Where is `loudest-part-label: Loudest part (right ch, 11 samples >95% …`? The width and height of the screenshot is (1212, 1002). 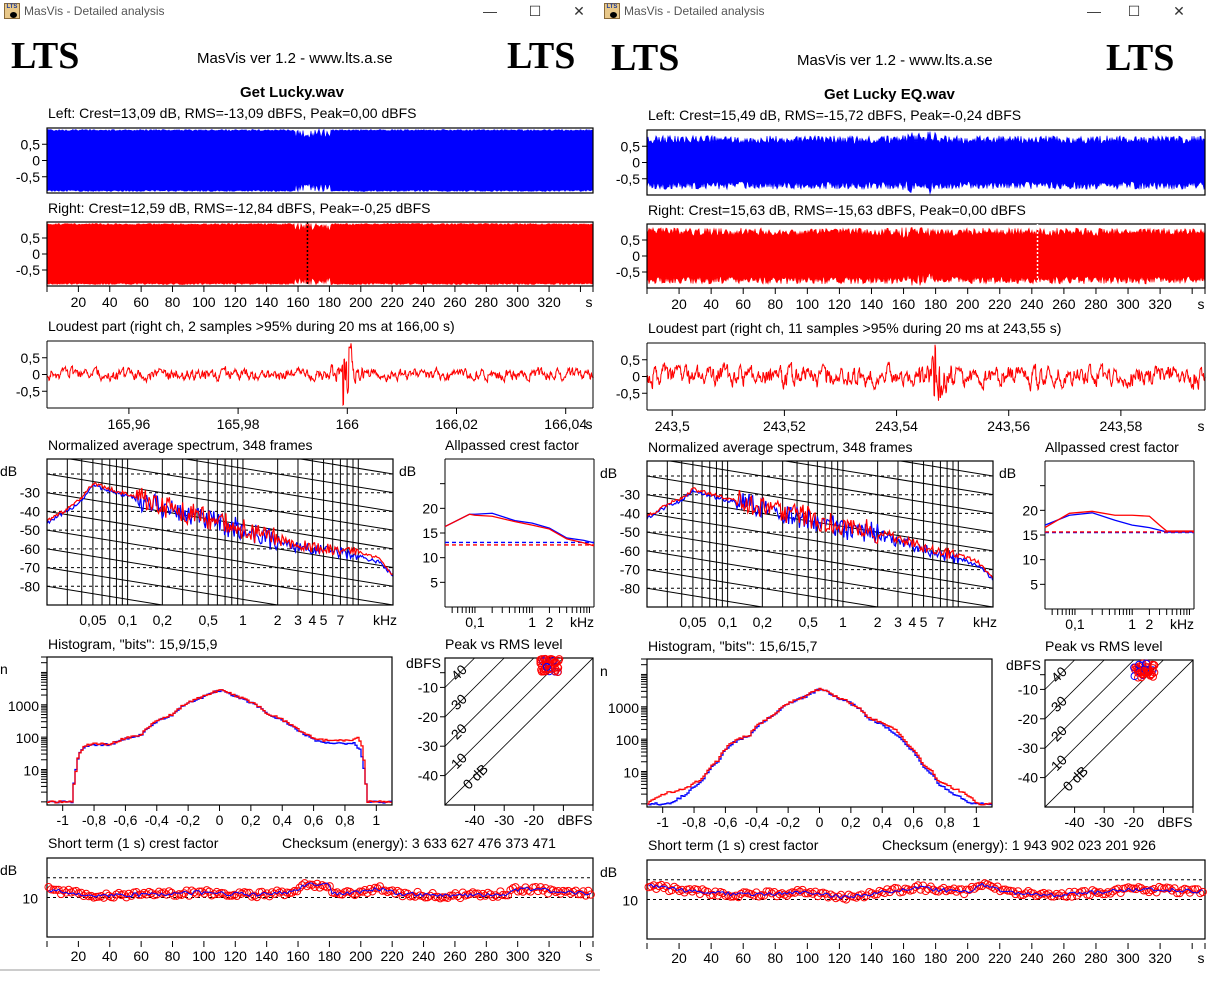
loudest-part-label: Loudest part (right ch, 11 samples >95% … is located at coordinates (855, 328).